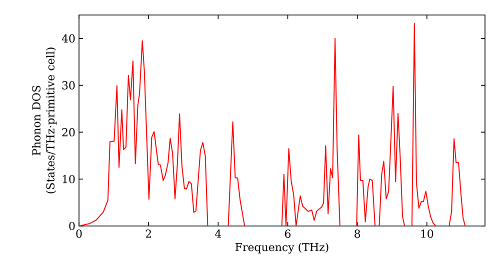  I want to click on y-tick-label: 30, so click(68, 85).